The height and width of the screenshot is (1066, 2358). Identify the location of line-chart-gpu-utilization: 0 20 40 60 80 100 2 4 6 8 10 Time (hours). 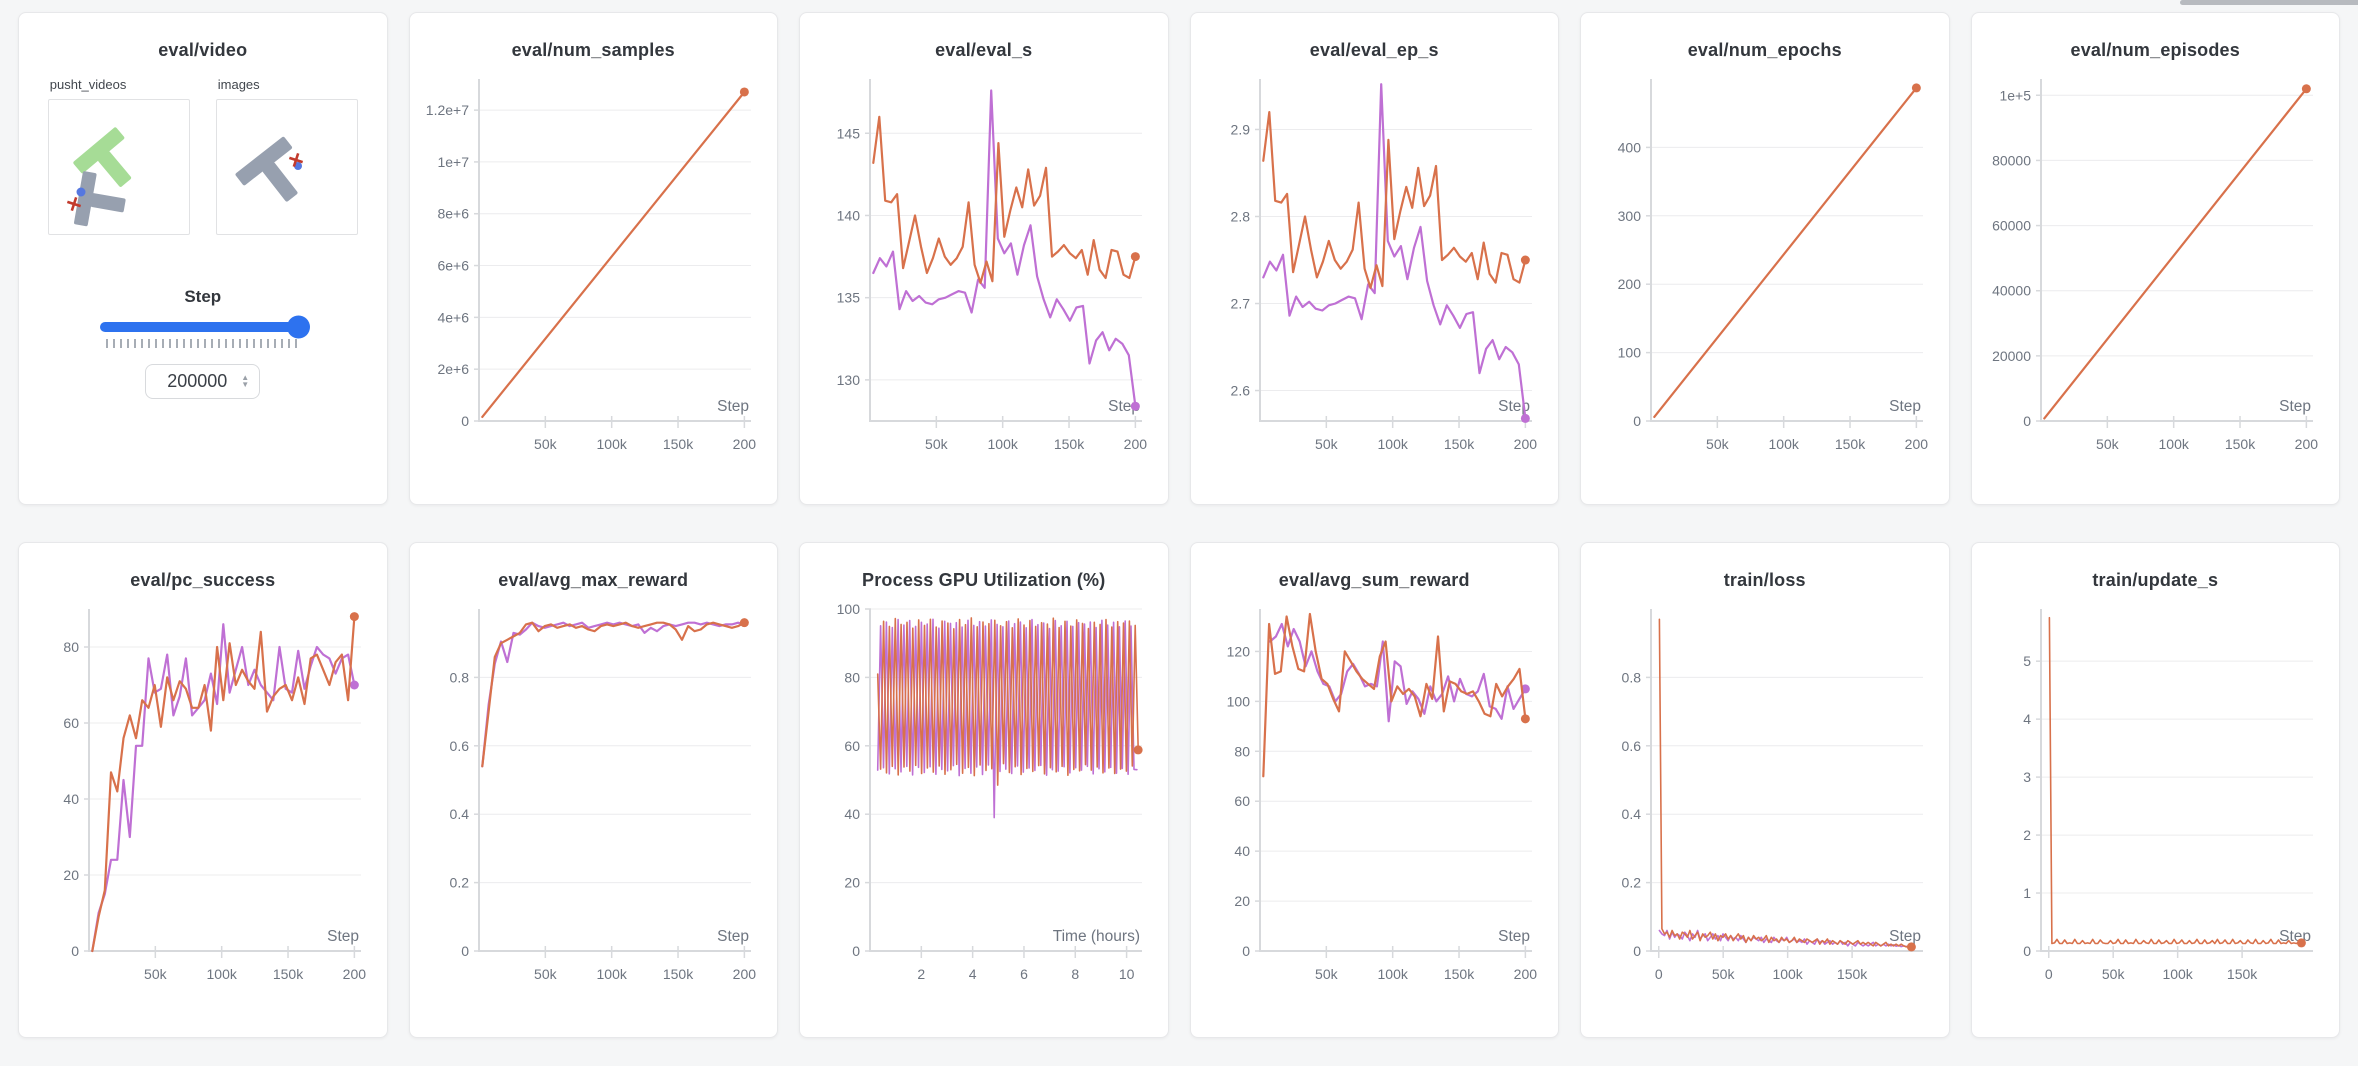
(984, 800).